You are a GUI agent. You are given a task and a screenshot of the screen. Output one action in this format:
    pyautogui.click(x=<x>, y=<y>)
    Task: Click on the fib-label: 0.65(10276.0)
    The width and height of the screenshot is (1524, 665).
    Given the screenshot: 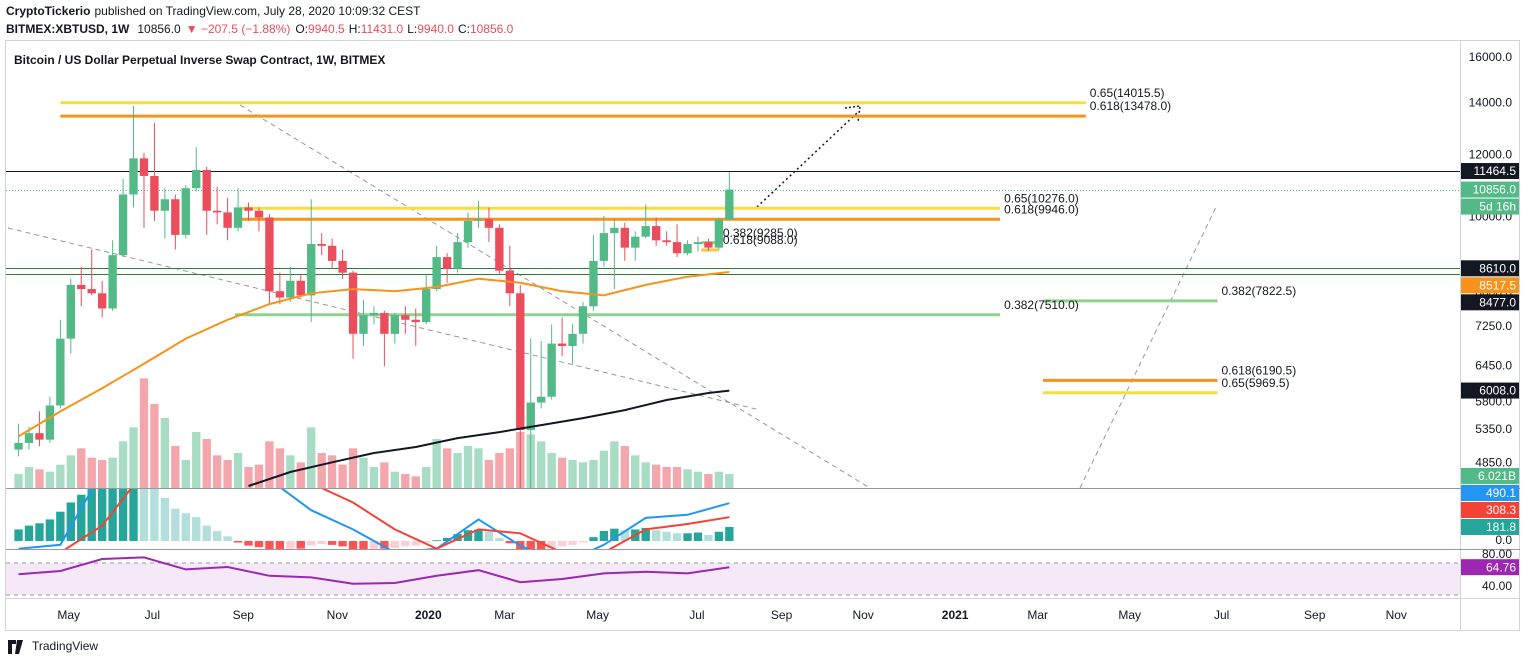 What is the action you would take?
    pyautogui.click(x=1041, y=198)
    